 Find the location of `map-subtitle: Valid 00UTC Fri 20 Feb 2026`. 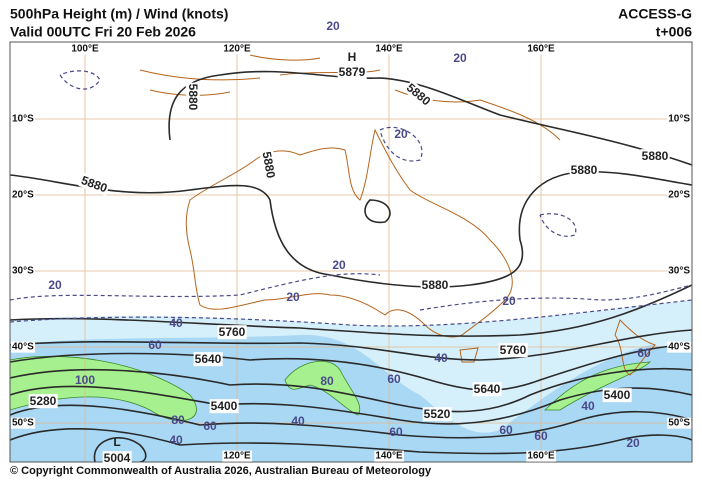

map-subtitle: Valid 00UTC Fri 20 Feb 2026 is located at coordinates (103, 32).